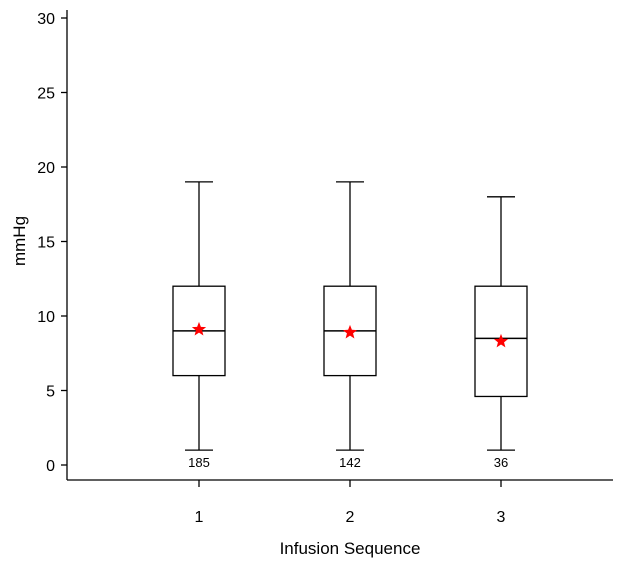 This screenshot has height=564, width=624. Describe the element at coordinates (50, 466) in the screenshot. I see `y-tick-label: 0` at that location.